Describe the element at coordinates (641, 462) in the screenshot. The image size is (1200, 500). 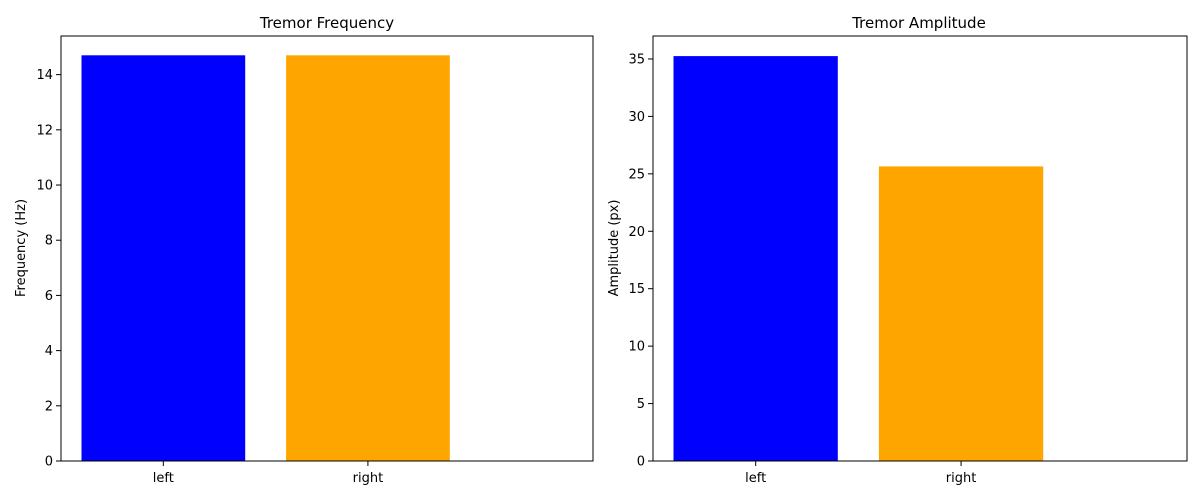
I see `amplitude-y-tick-label-0: 0` at that location.